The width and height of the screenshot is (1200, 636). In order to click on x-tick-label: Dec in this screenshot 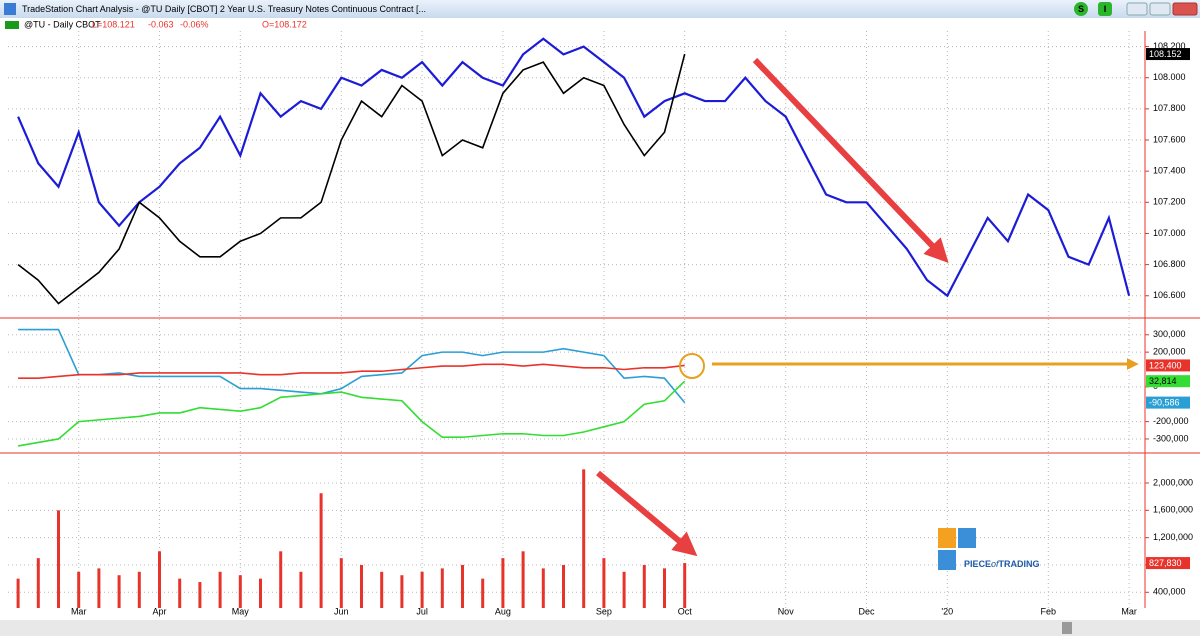, I will do `click(866, 611)`.